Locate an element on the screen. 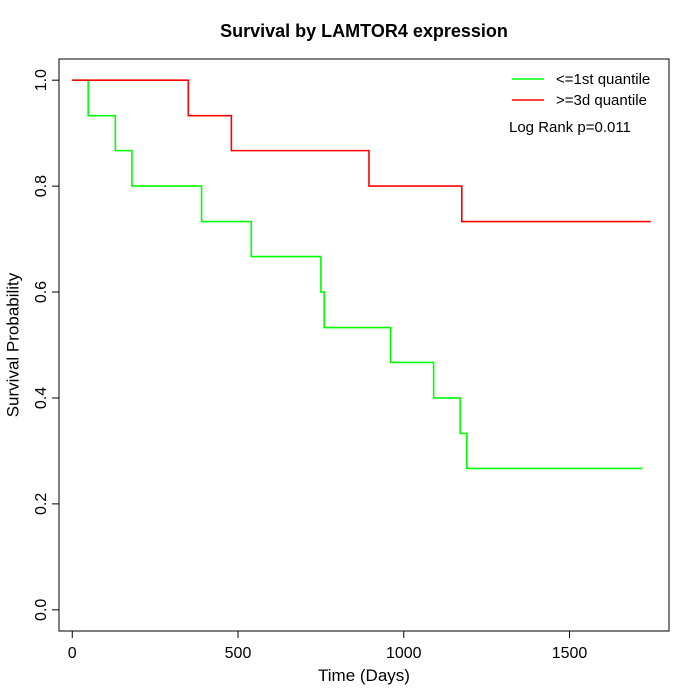 Image resolution: width=700 pixels, height=700 pixels. y-tick-label: 0.0 is located at coordinates (41, 610).